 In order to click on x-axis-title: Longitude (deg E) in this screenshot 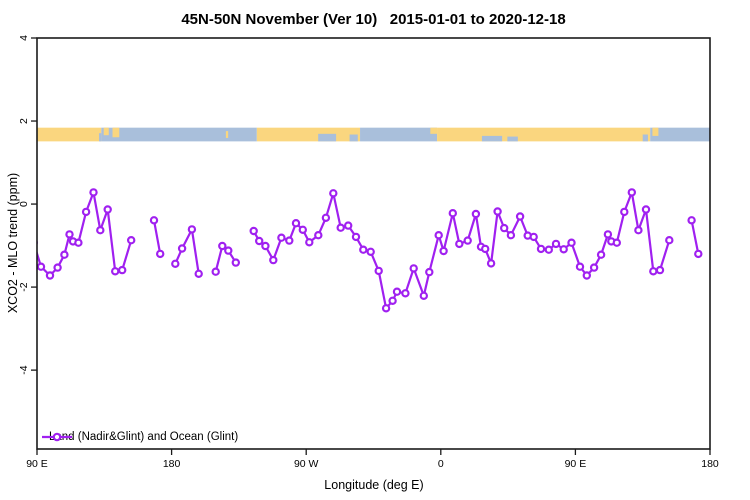, I will do `click(374, 485)`.